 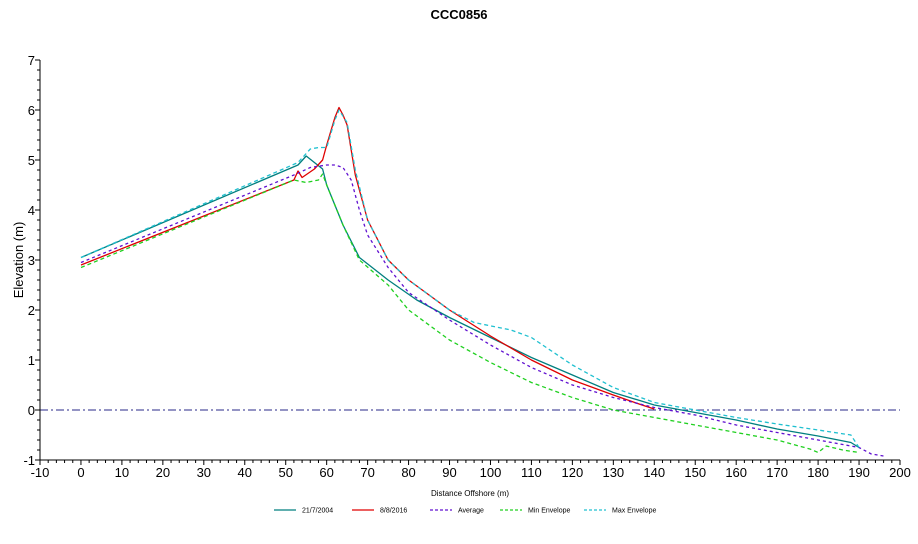 I want to click on x-tick-label: 30, so click(x=204, y=472).